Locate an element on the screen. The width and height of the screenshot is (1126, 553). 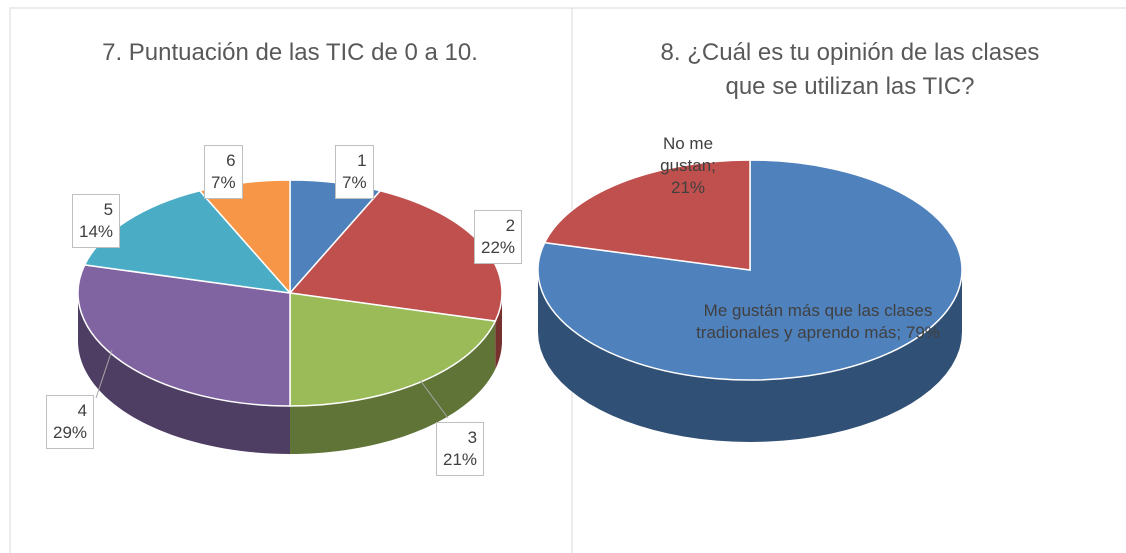
category-label: No me gustan is located at coordinates (687, 154).